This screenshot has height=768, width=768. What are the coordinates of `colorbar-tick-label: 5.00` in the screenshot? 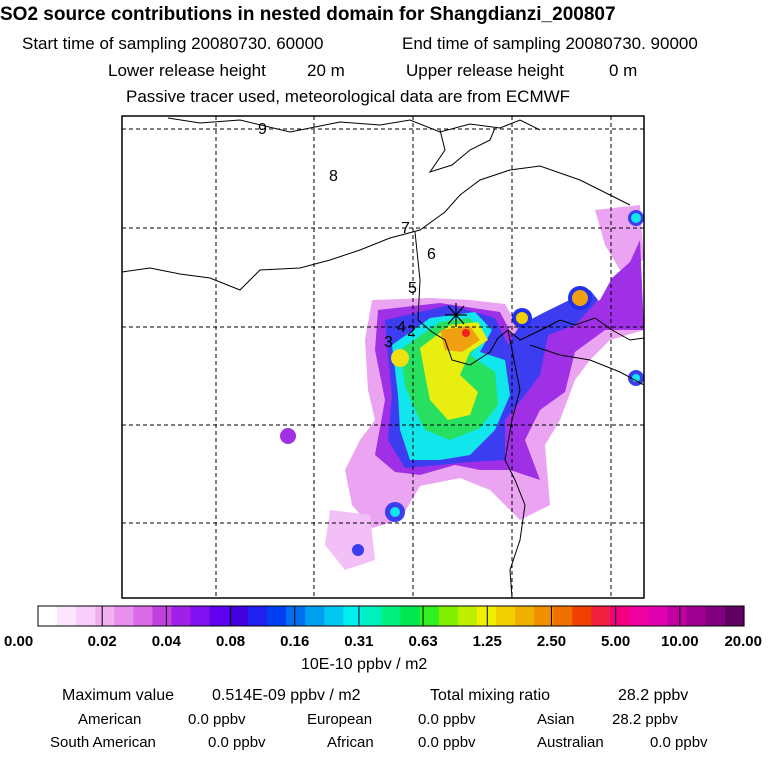 It's located at (615, 641).